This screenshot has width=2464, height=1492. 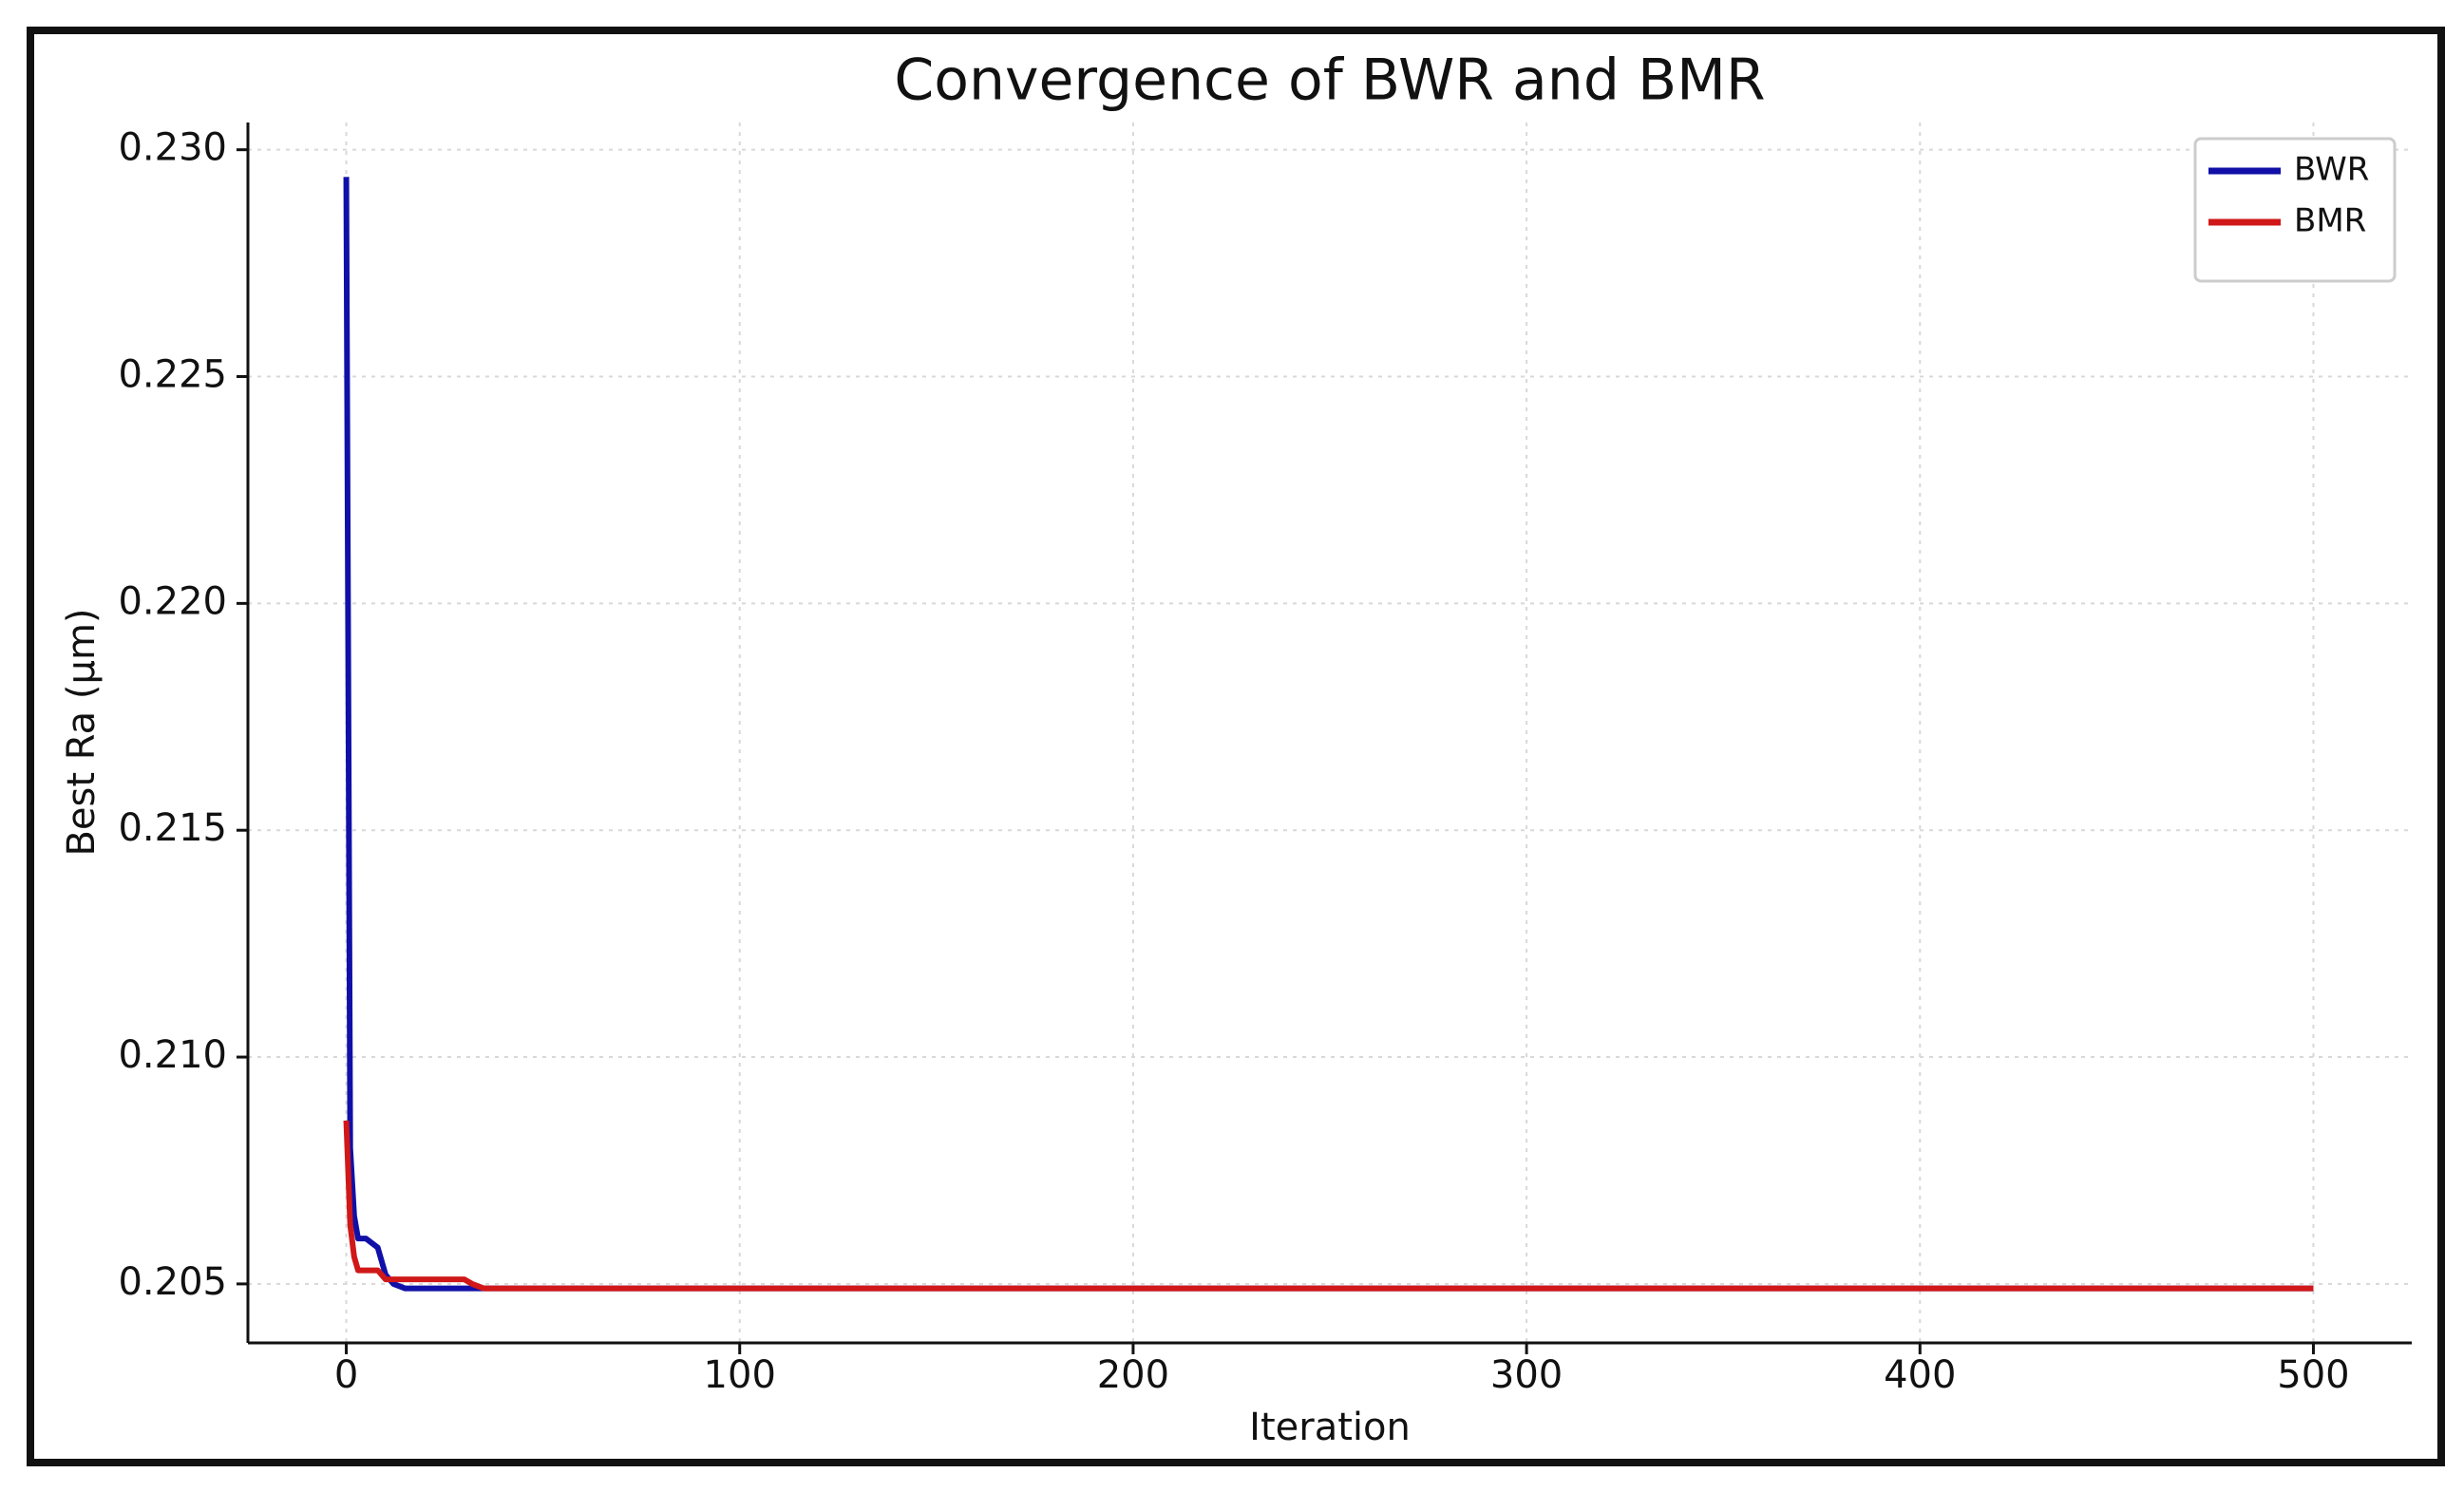 I want to click on line-series, so click(x=1328, y=1206).